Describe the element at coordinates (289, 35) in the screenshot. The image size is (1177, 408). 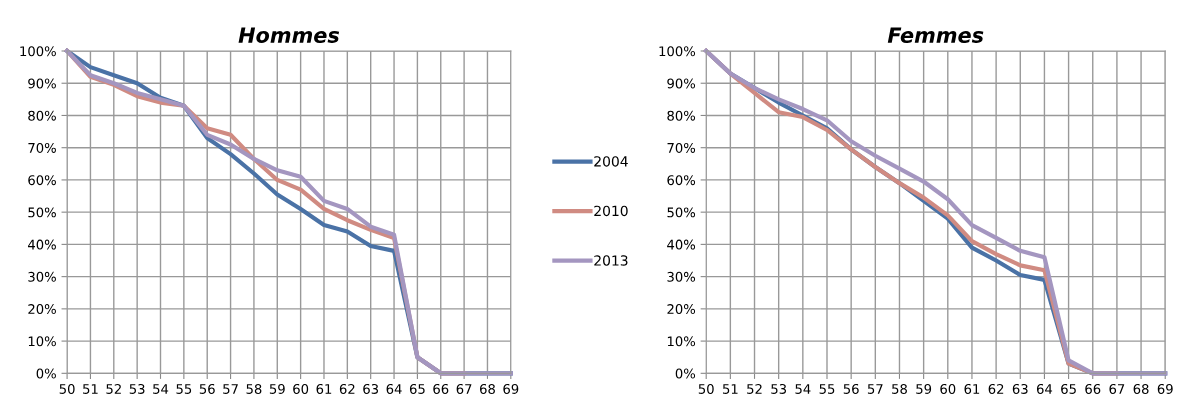
I see `chart-title: Hommes` at that location.